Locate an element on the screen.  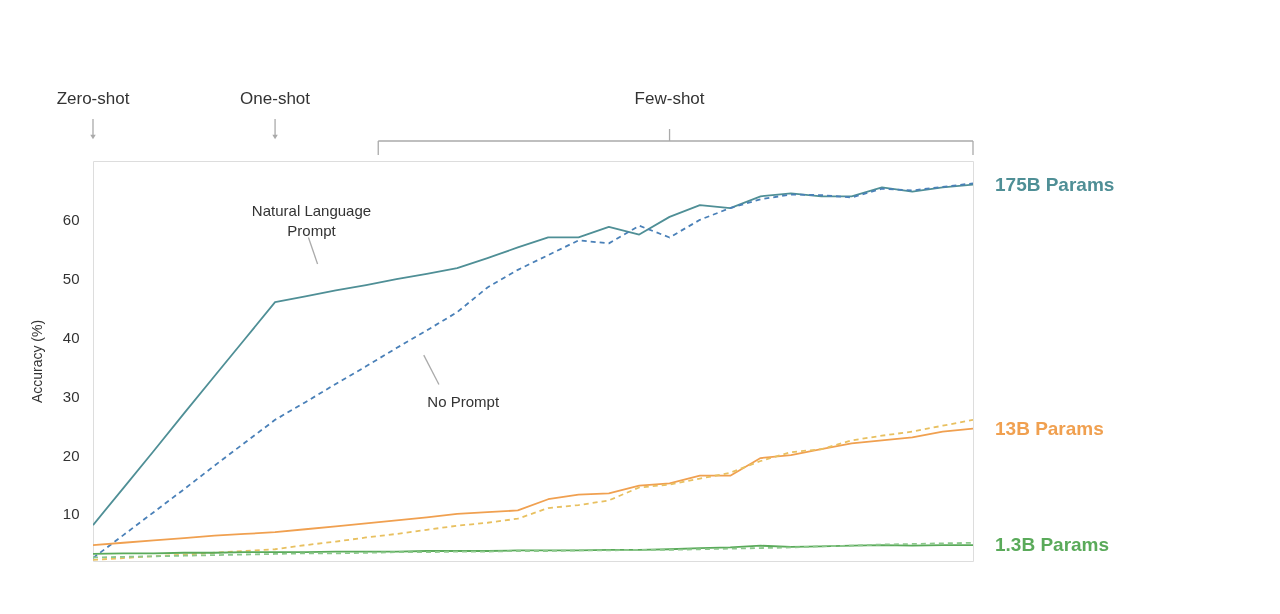
y-tick-label: 40 is located at coordinates (71, 337).